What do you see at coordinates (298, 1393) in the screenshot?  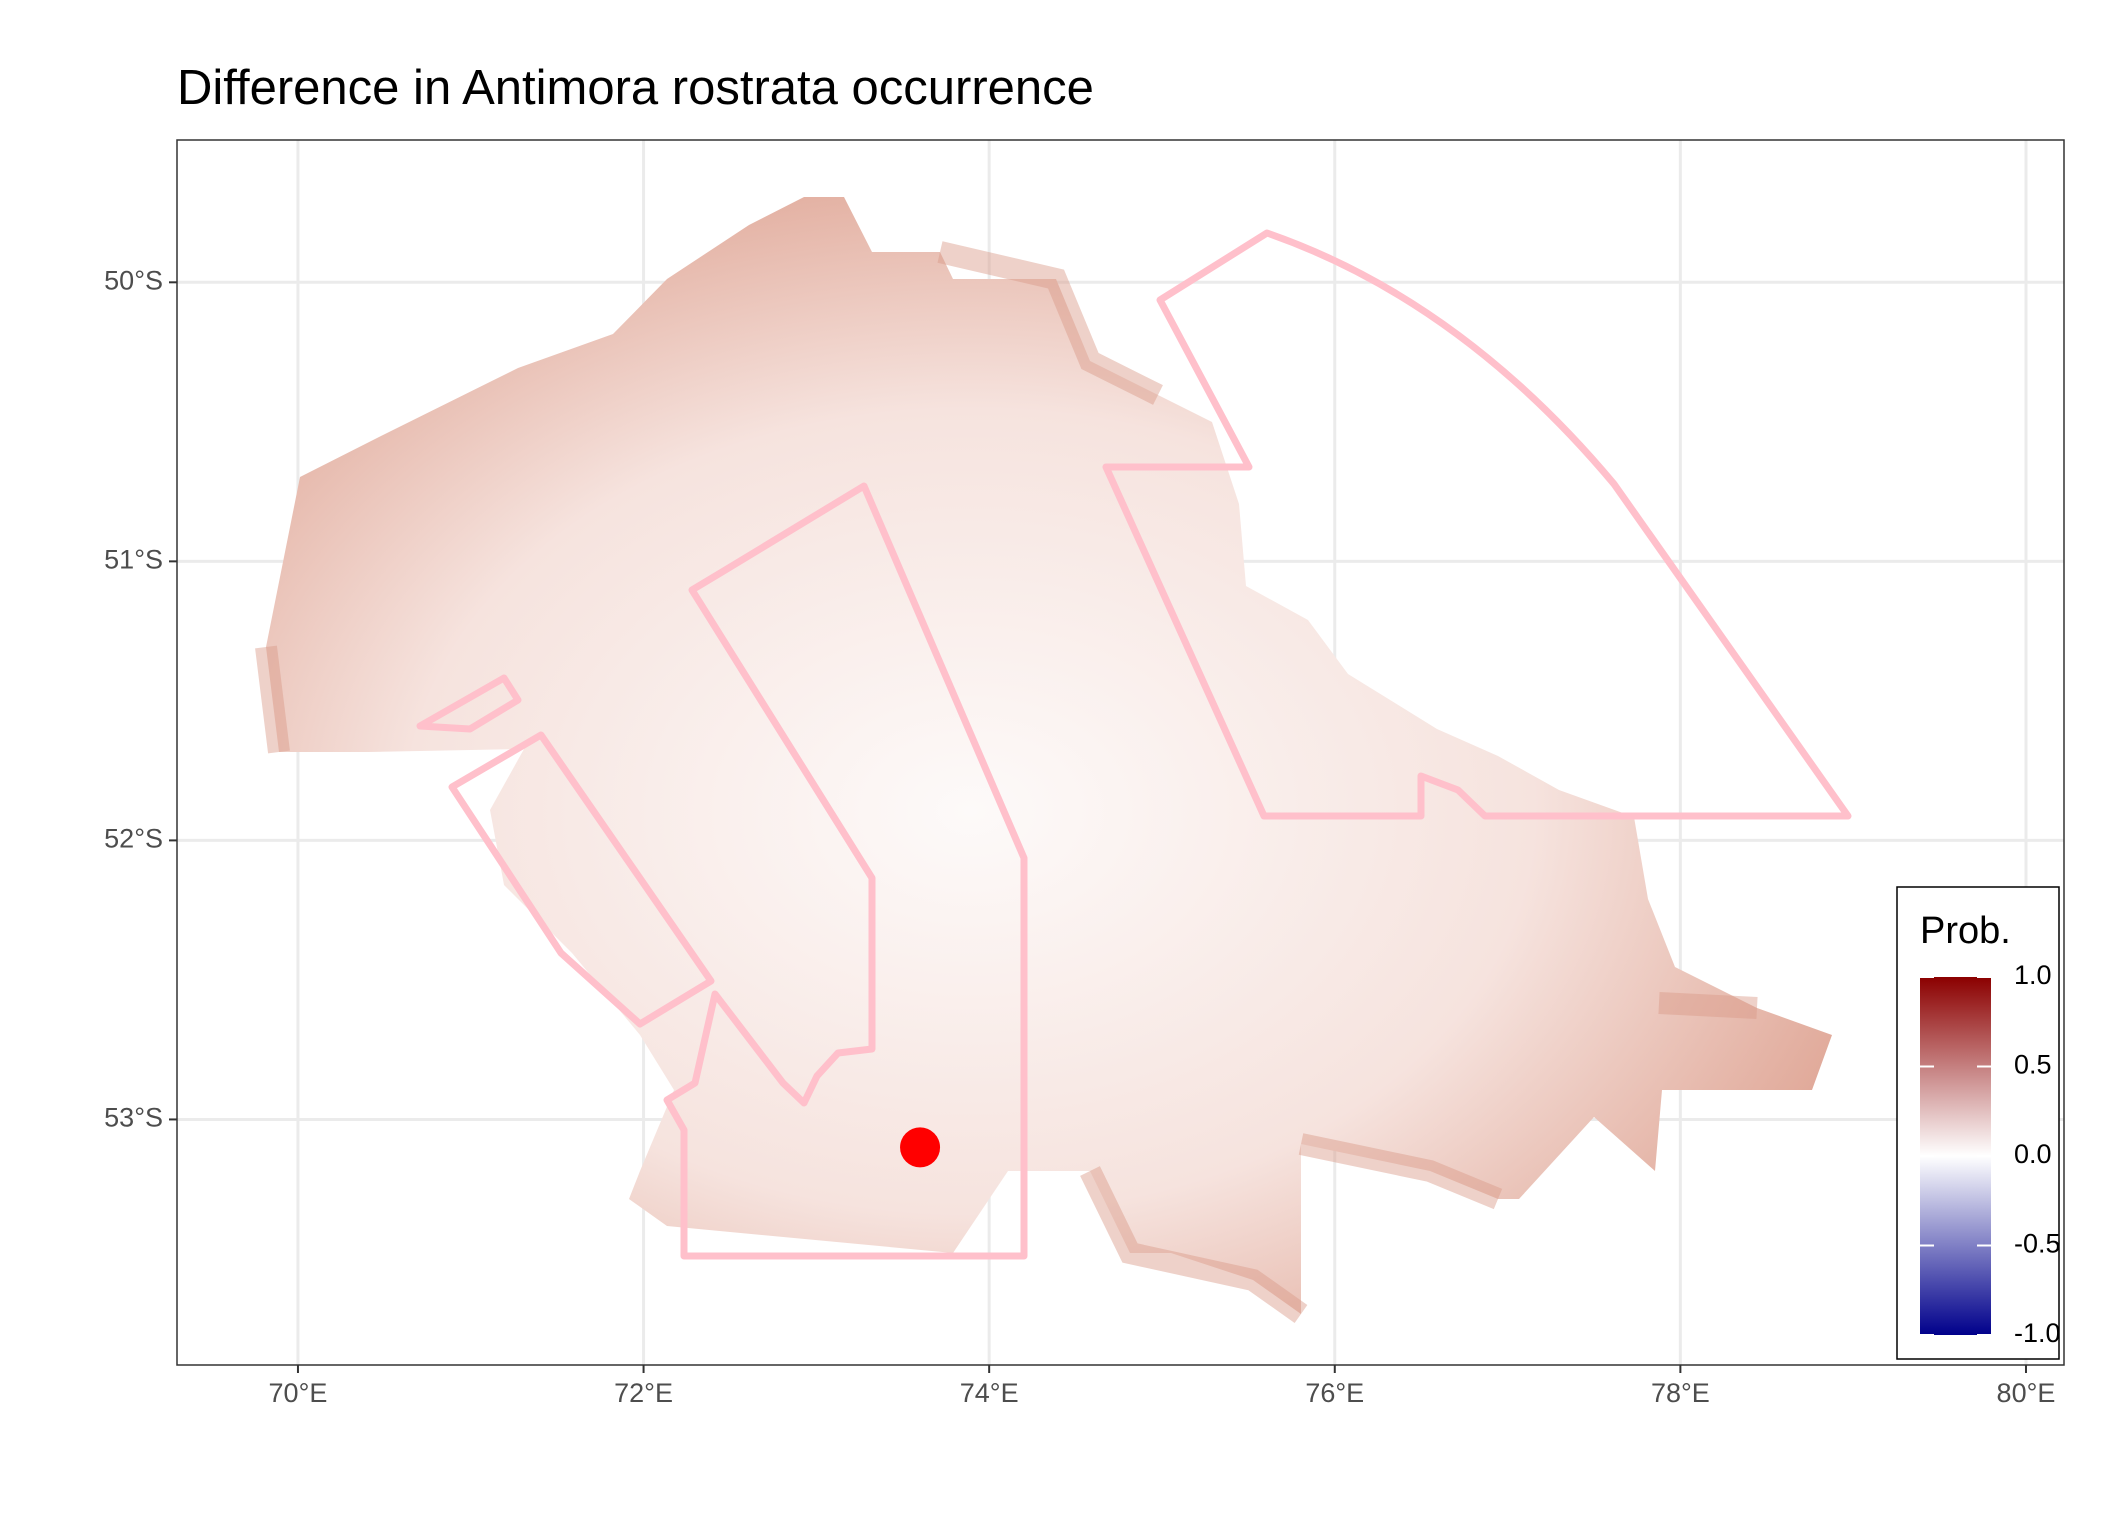 I see `x-tick-label: 70°E` at bounding box center [298, 1393].